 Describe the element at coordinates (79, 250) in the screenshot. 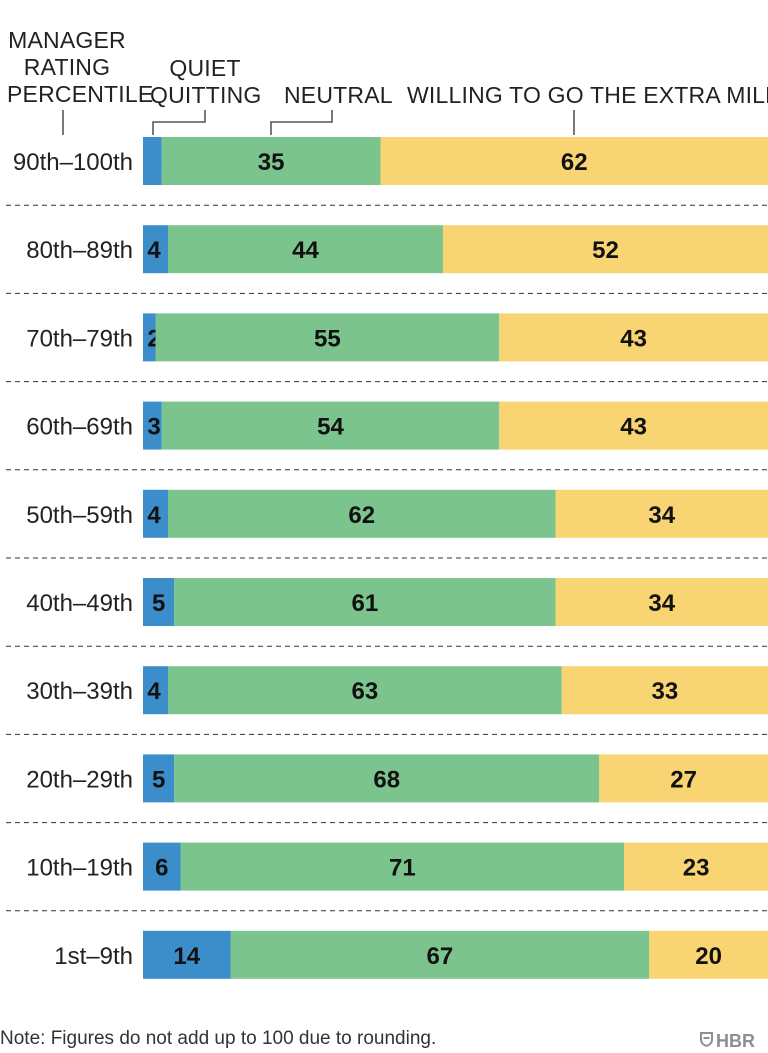

I see `category-label: 80th–89th` at that location.